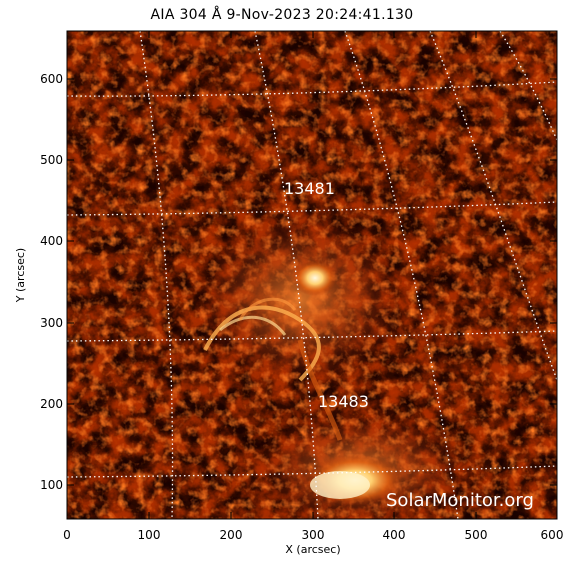 The image size is (564, 564). What do you see at coordinates (149, 535) in the screenshot?
I see `x-tick-label: 100` at bounding box center [149, 535].